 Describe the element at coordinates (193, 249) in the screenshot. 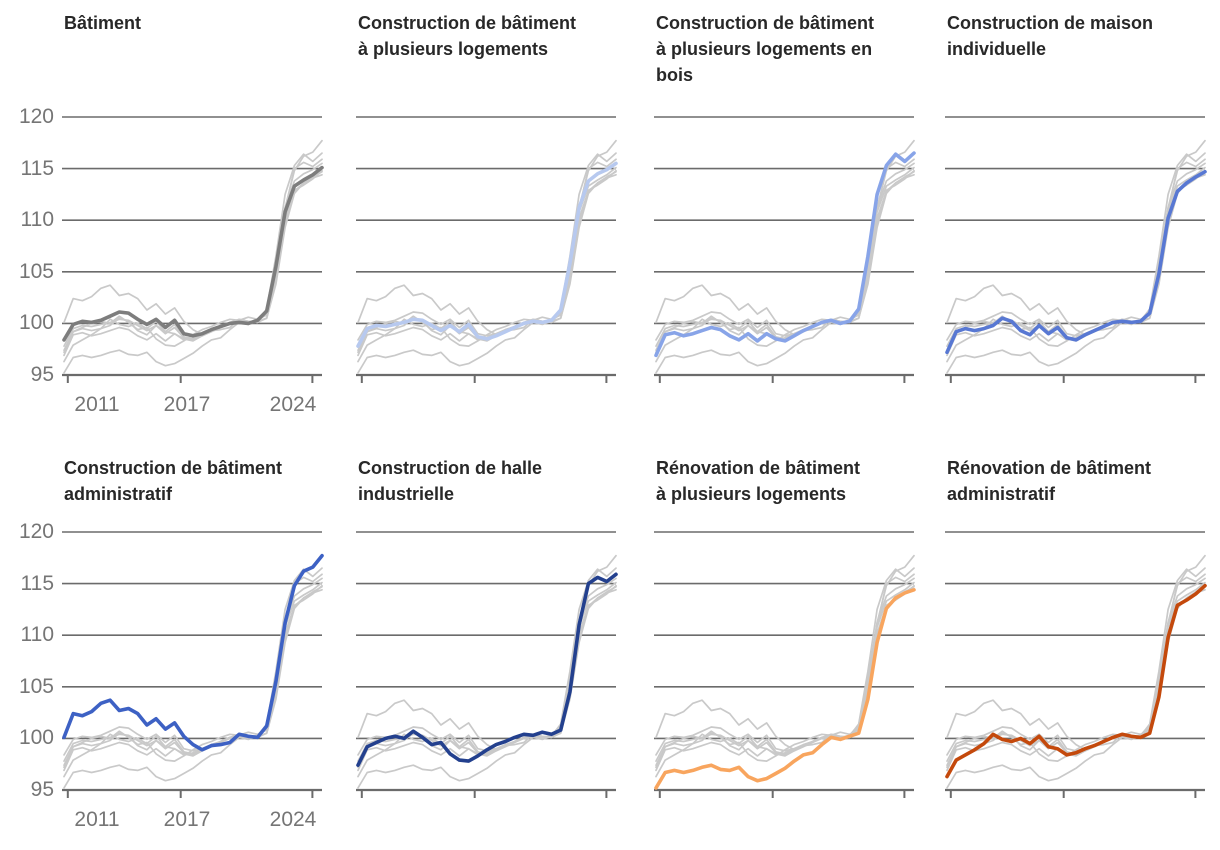

I see `line-chart-batiment` at that location.